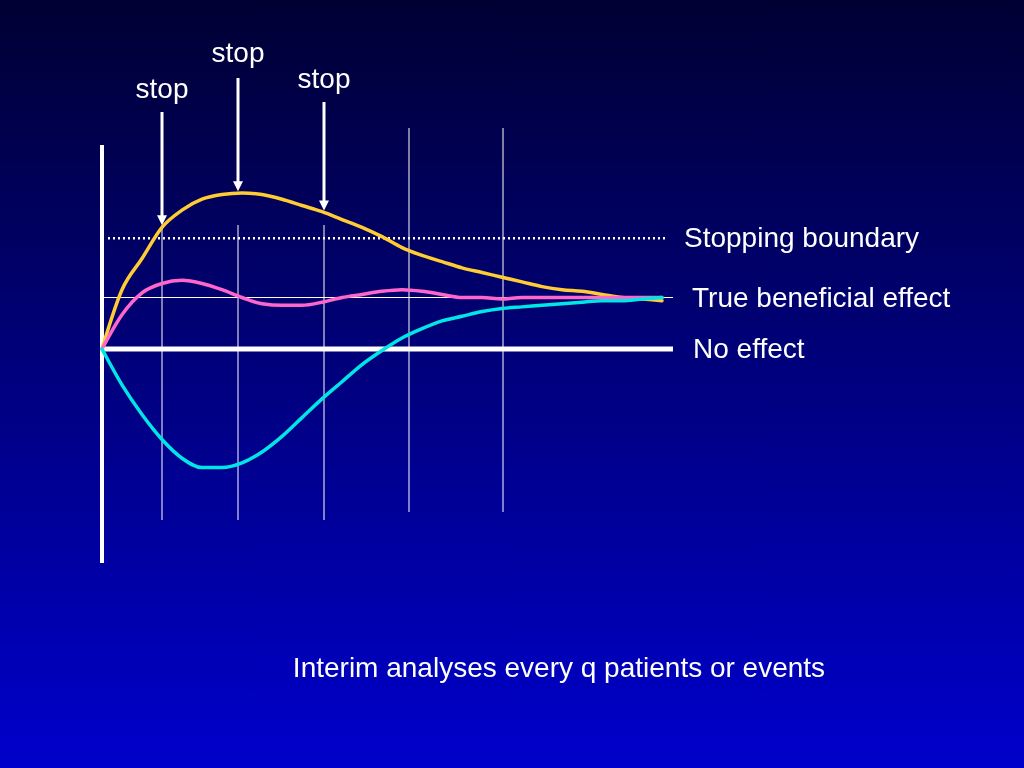 The height and width of the screenshot is (768, 1024). I want to click on ref-line-label: No effect, so click(749, 348).